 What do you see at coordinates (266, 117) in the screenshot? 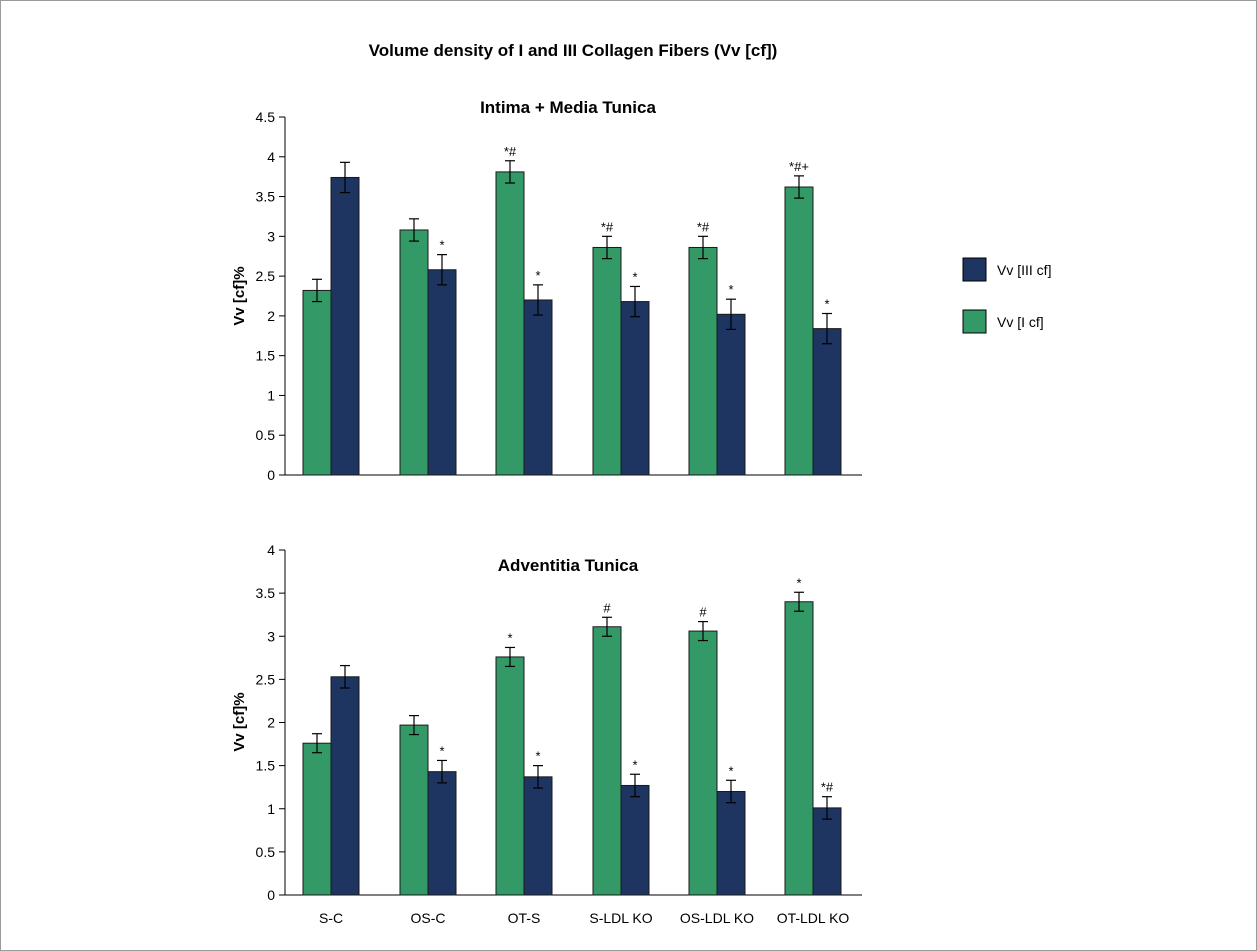
I see `y-tick-label: 4.5` at bounding box center [266, 117].